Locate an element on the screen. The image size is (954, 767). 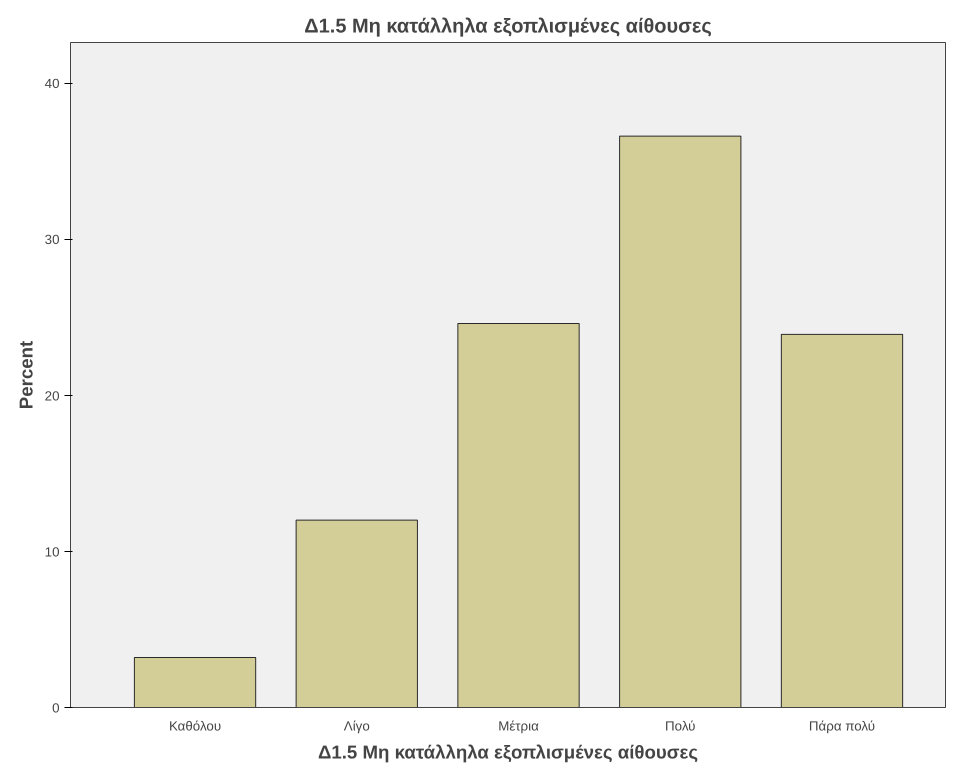
y-tick-label: 20 is located at coordinates (52, 396).